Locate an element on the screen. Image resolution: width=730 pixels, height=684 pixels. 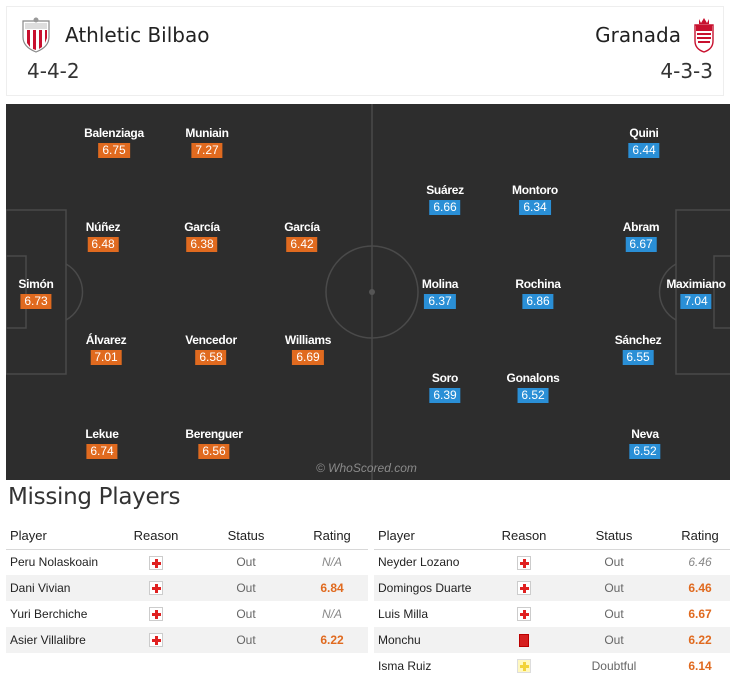
away-player: Neva 6.52 is located at coordinates (645, 443).